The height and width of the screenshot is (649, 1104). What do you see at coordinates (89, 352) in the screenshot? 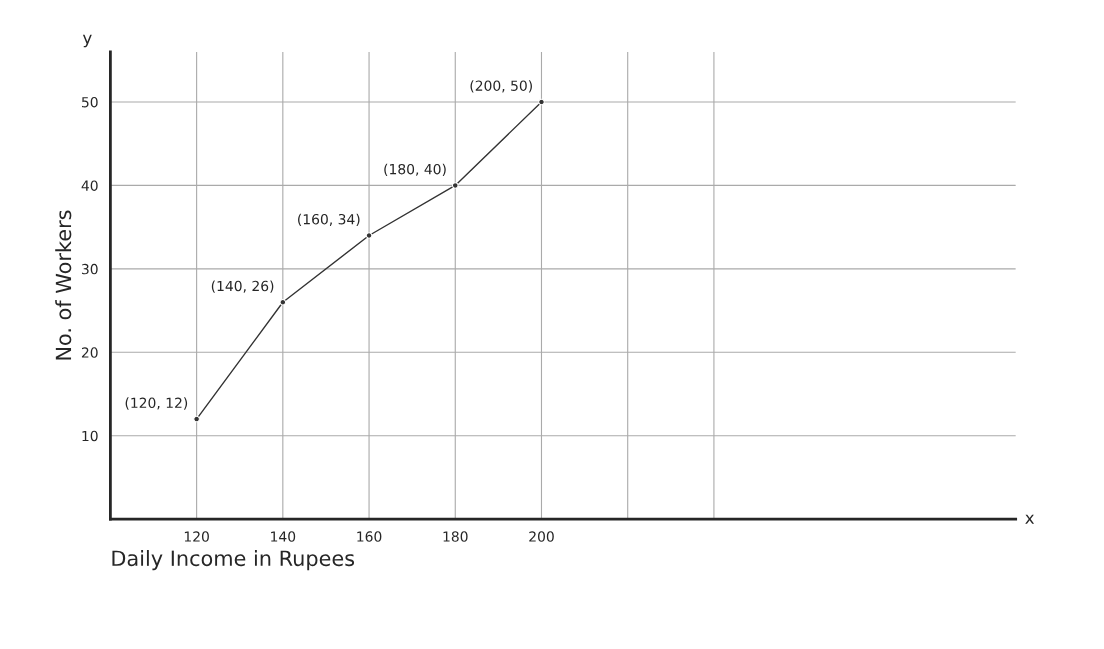
I see `y-tick-label: 20` at bounding box center [89, 352].